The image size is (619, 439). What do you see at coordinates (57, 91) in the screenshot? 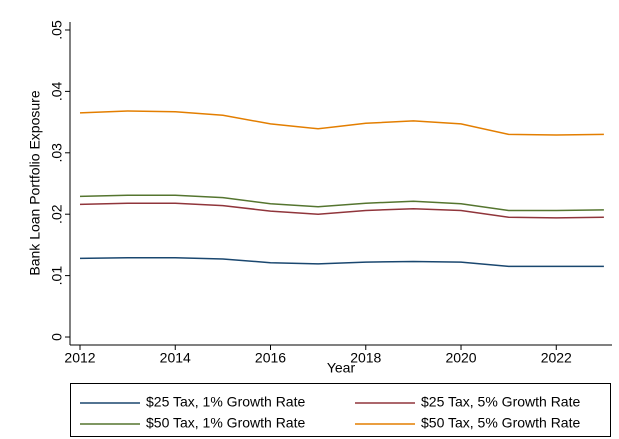
I see `y-tick-label: .04` at bounding box center [57, 91].